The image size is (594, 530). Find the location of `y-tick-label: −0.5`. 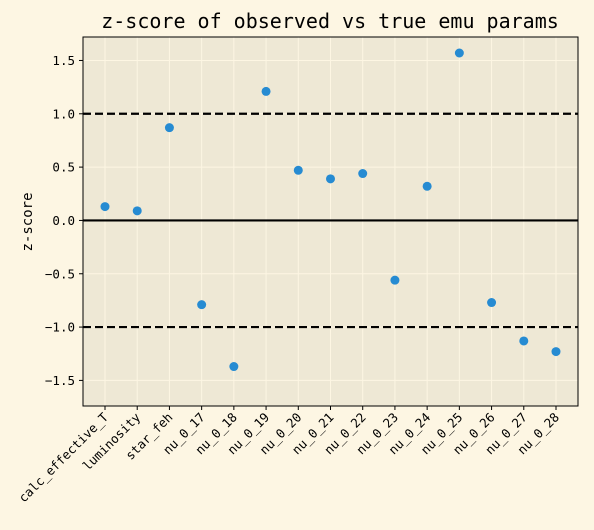

y-tick-label: −0.5 is located at coordinates (60, 273).